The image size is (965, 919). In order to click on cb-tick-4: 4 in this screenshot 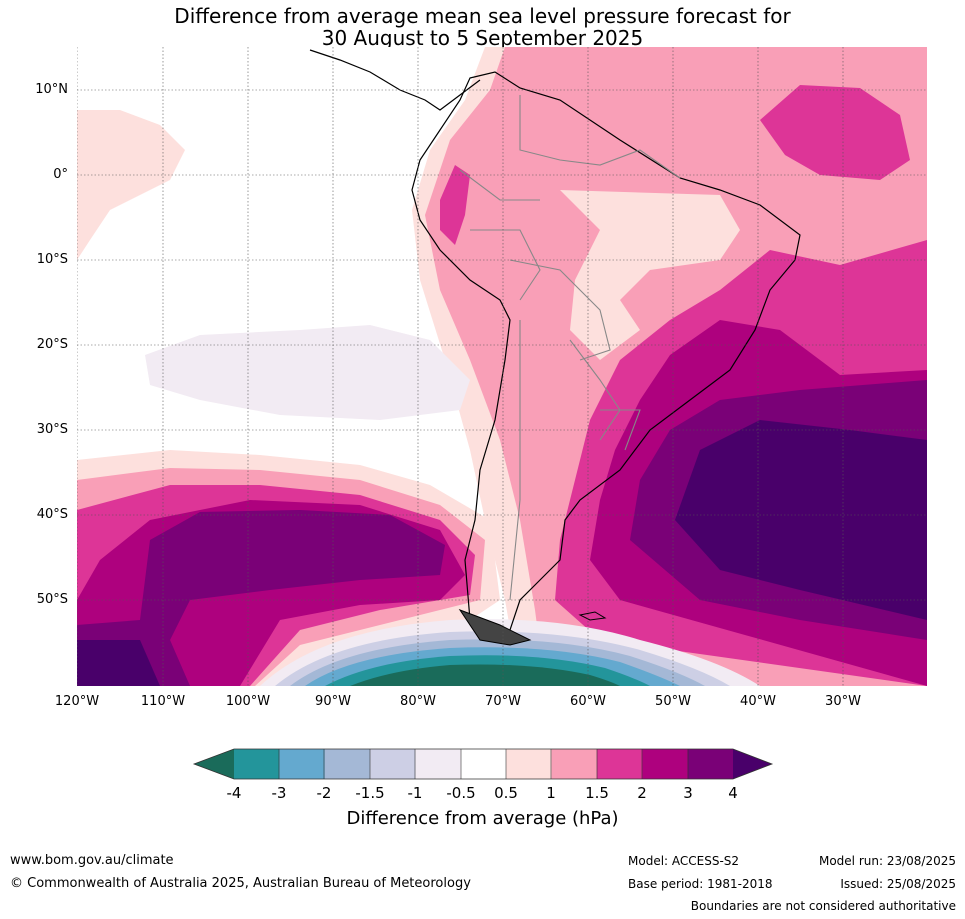, I will do `click(733, 793)`.